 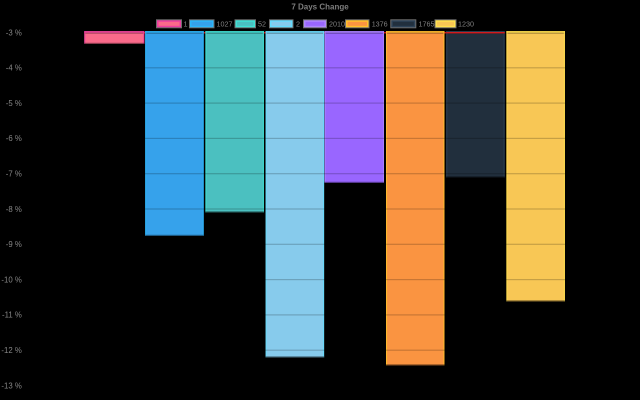 What do you see at coordinates (262, 24) in the screenshot?
I see `svg-text: 52` at bounding box center [262, 24].